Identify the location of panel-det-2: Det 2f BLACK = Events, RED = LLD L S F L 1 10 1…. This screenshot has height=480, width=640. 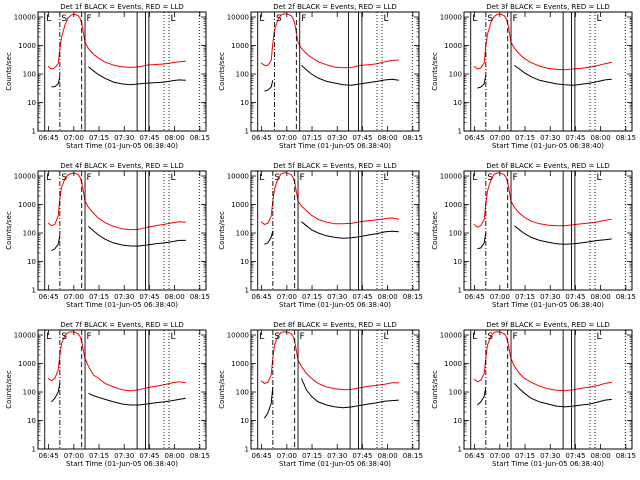
(320, 76).